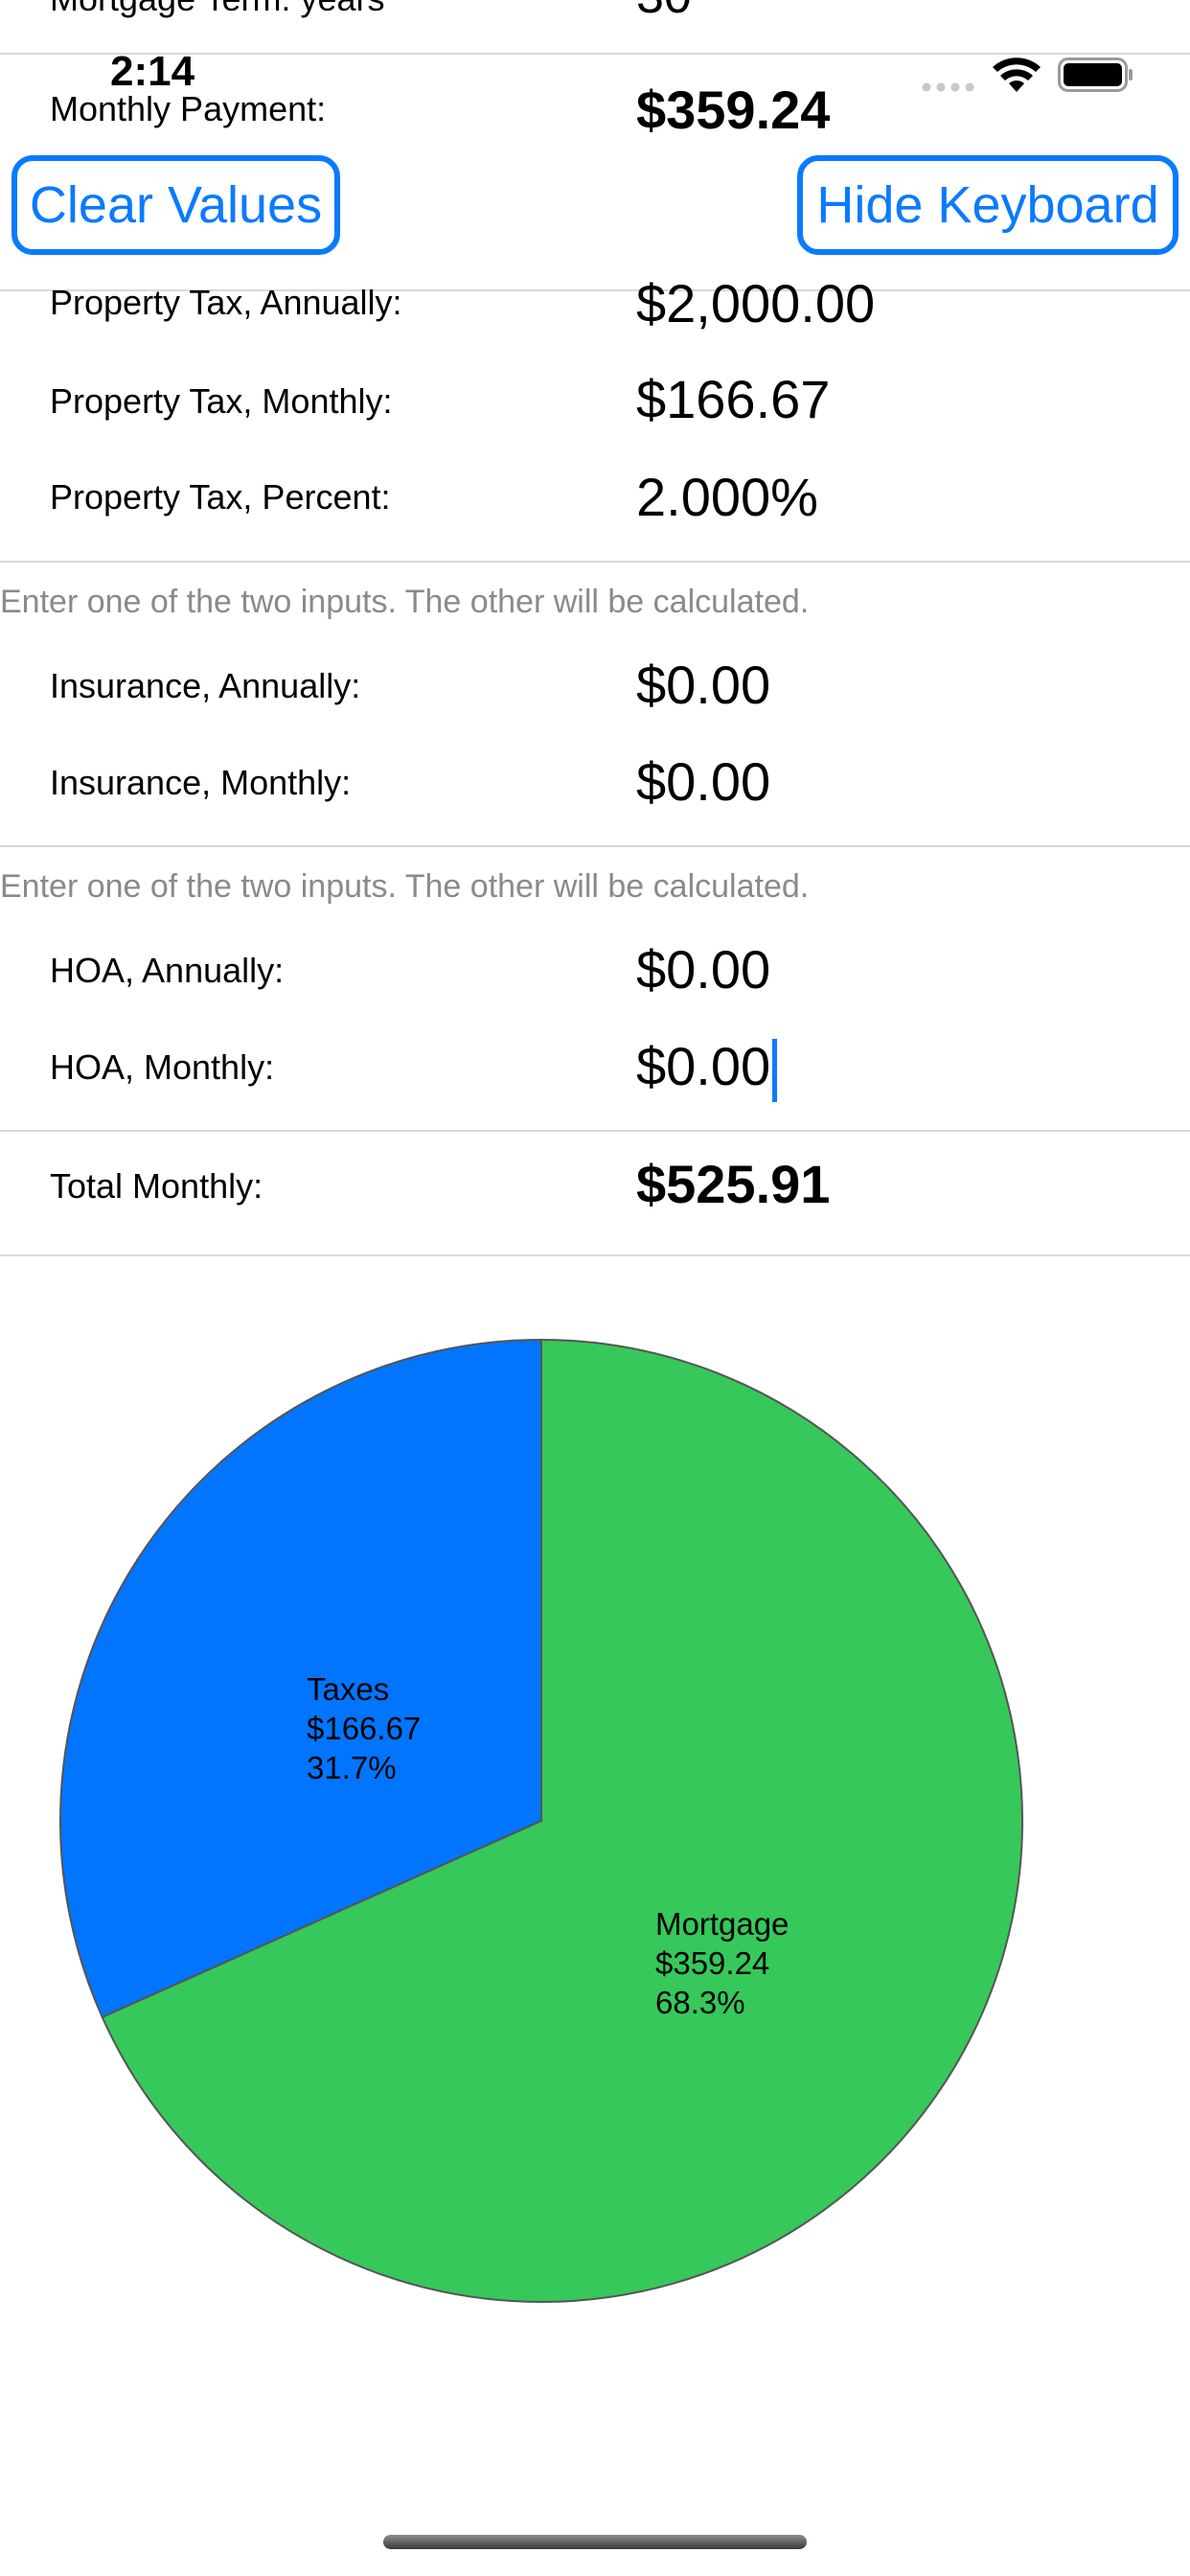  What do you see at coordinates (152, 71) in the screenshot?
I see `status-time: 2:14` at bounding box center [152, 71].